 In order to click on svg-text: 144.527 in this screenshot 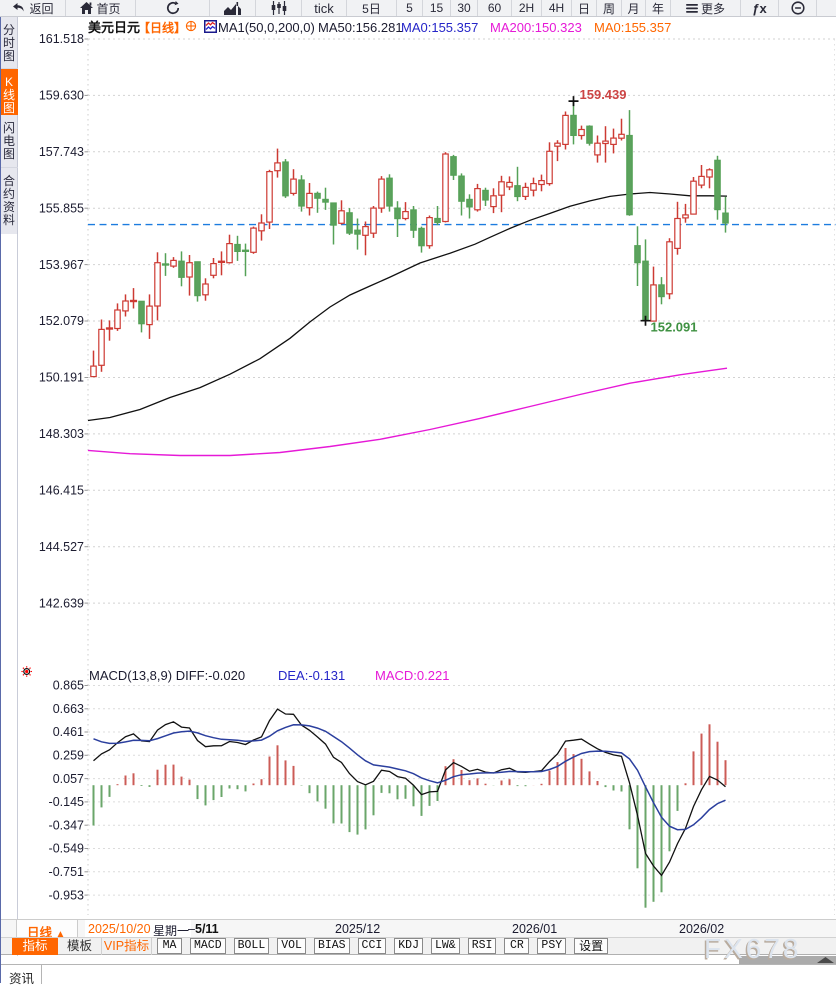, I will do `click(61, 547)`.